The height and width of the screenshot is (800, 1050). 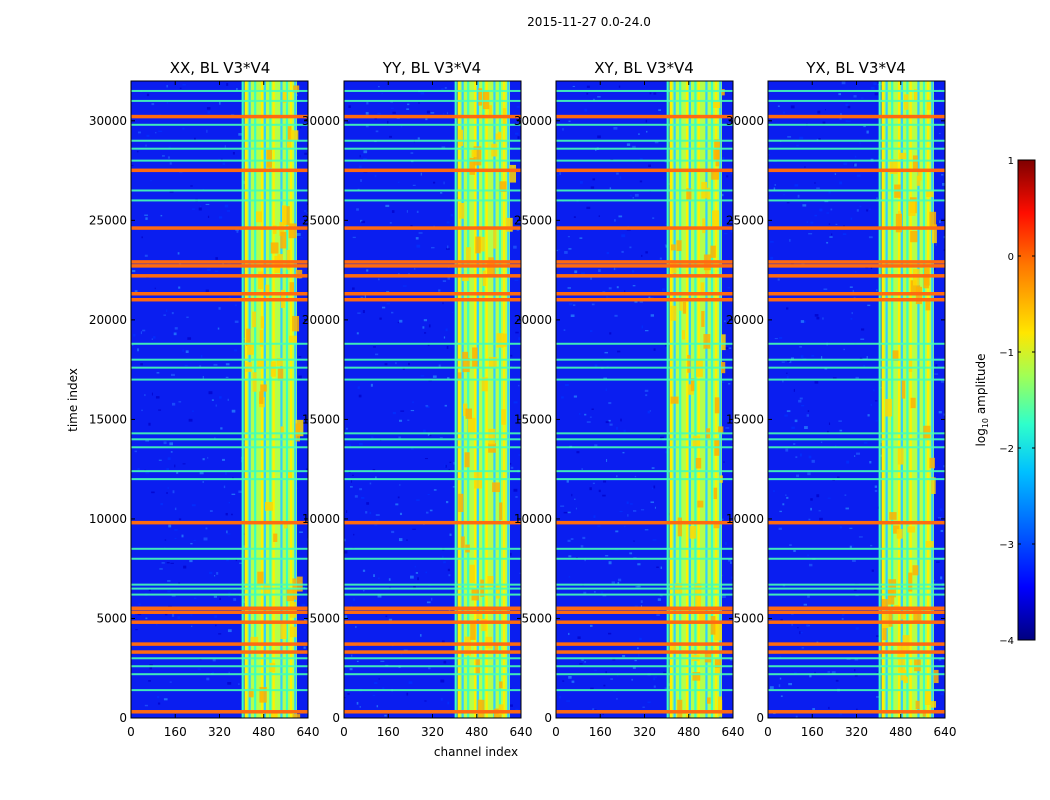 What do you see at coordinates (748, 618) in the screenshot?
I see `y-tick-label: 5000` at bounding box center [748, 618].